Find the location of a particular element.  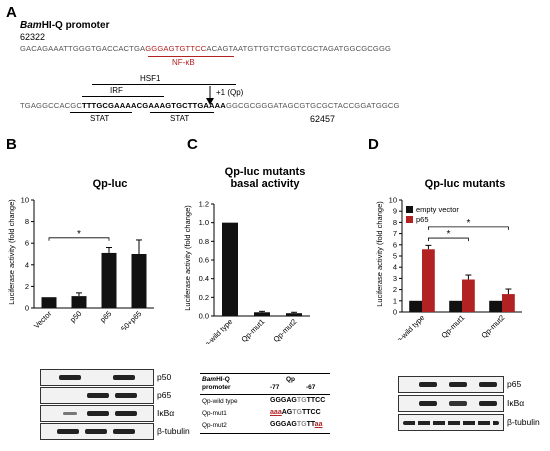

promoter-title: BamHI-Q promoter is located at coordinates (64, 25).